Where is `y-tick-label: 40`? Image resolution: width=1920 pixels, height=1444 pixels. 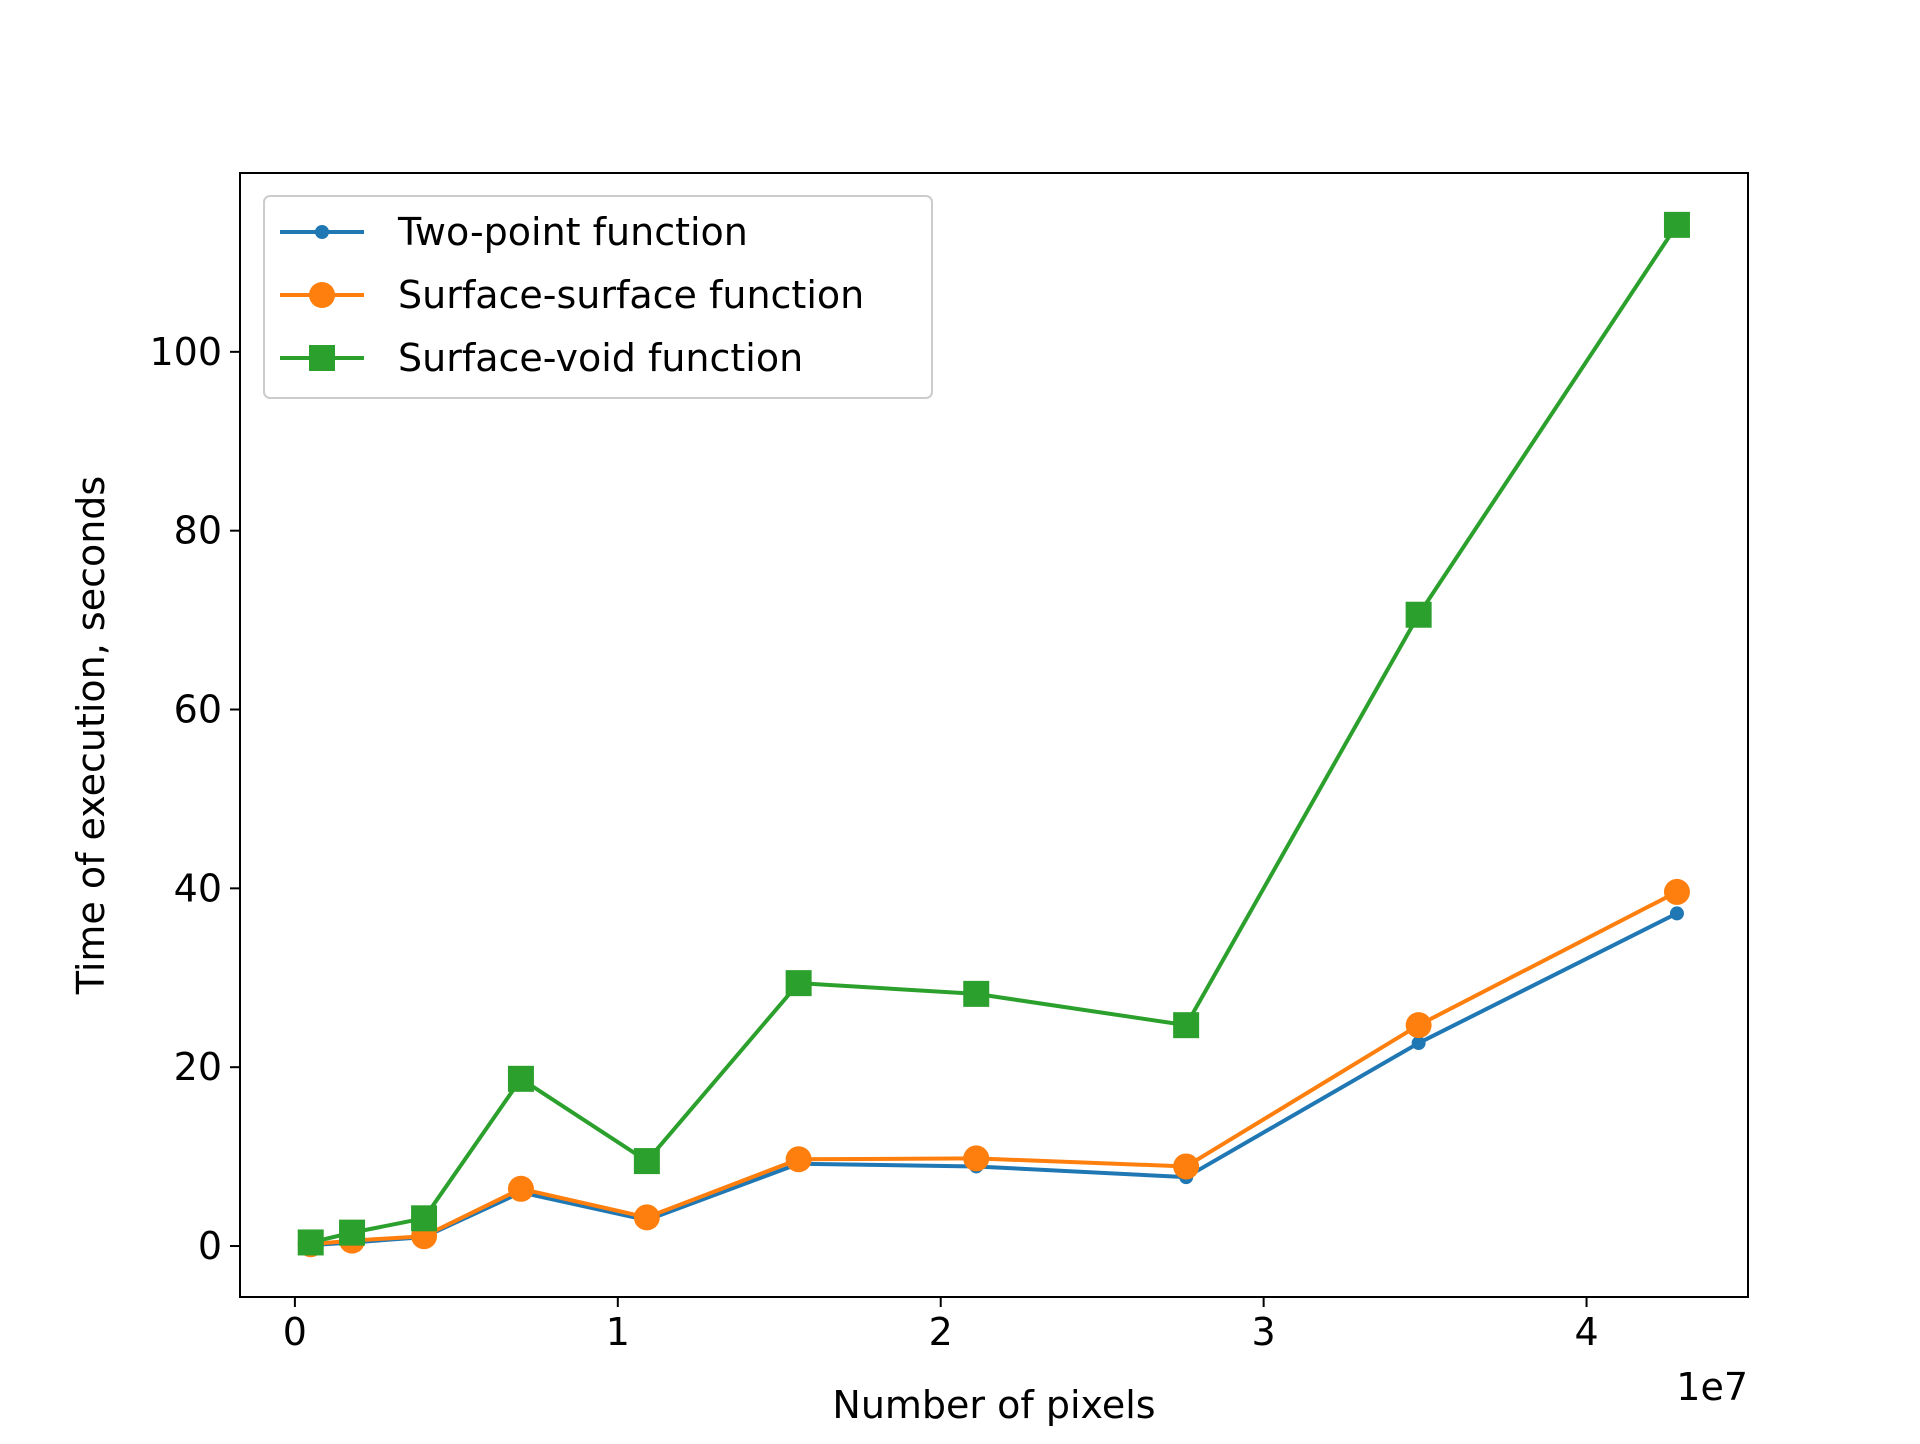
y-tick-label: 40 is located at coordinates (198, 888).